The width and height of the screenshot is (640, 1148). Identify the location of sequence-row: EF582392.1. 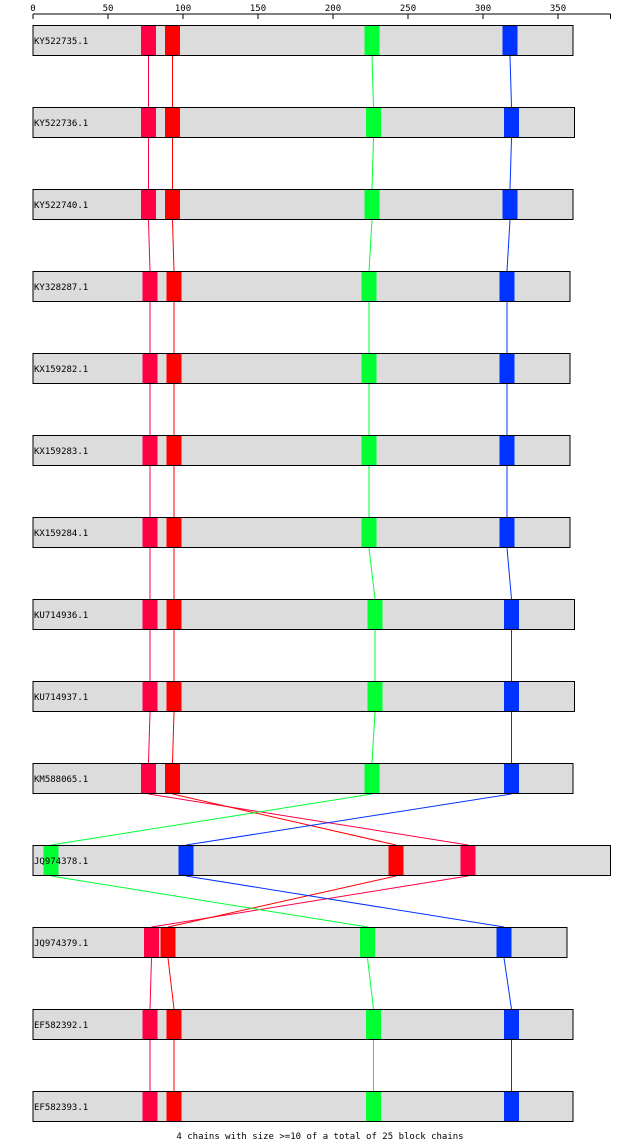
(303, 1024).